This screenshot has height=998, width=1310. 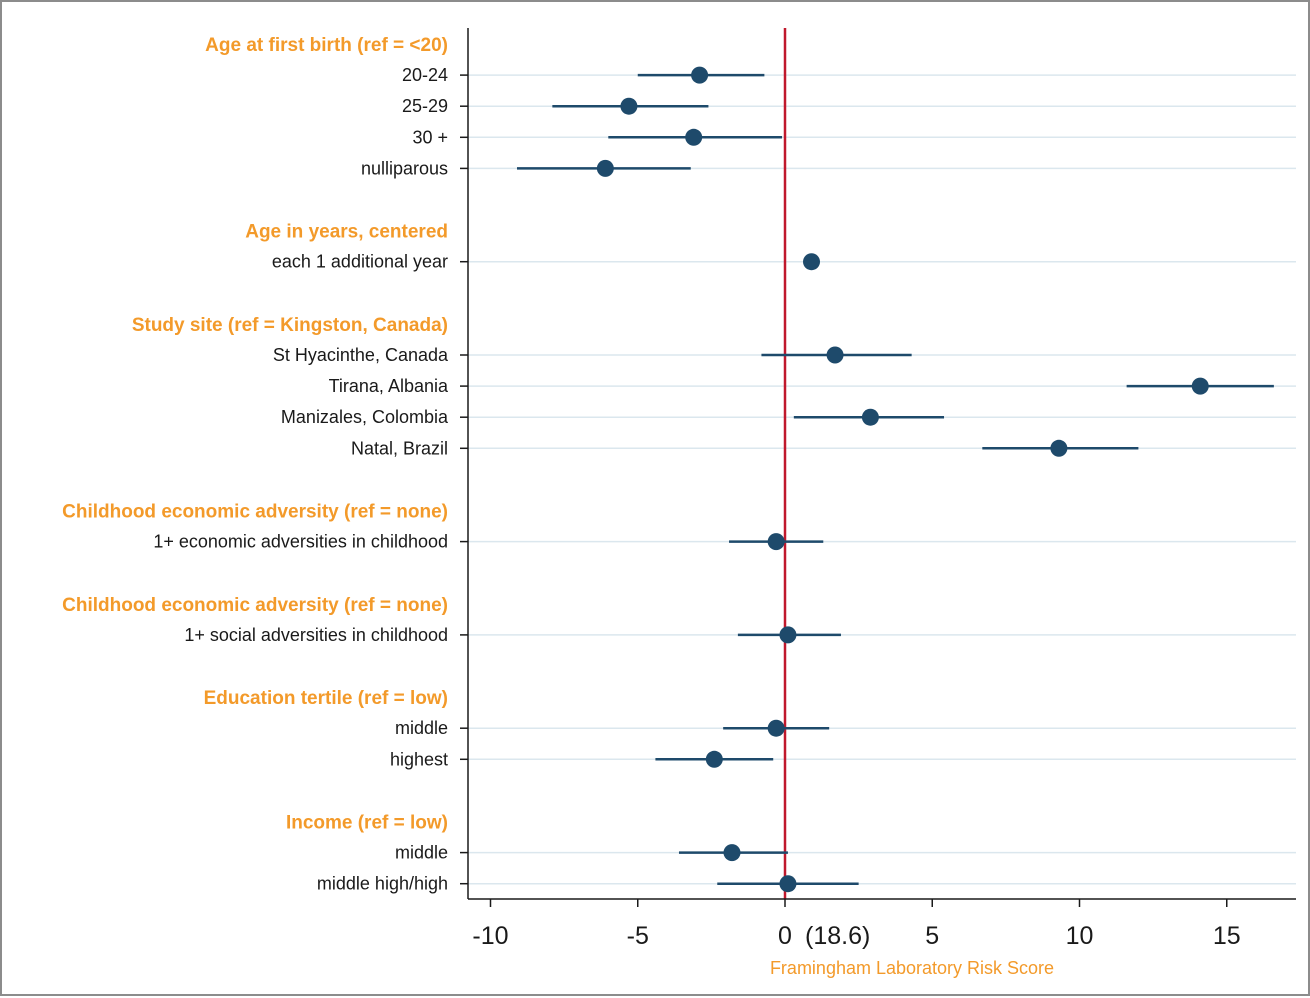 I want to click on group-header: Income (ref = low), so click(x=367, y=823).